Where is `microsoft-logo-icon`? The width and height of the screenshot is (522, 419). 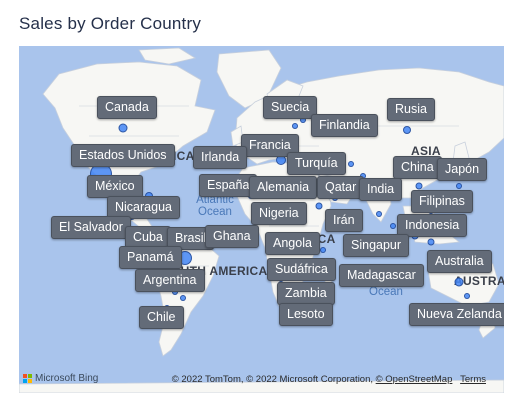 microsoft-logo-icon is located at coordinates (28, 378).